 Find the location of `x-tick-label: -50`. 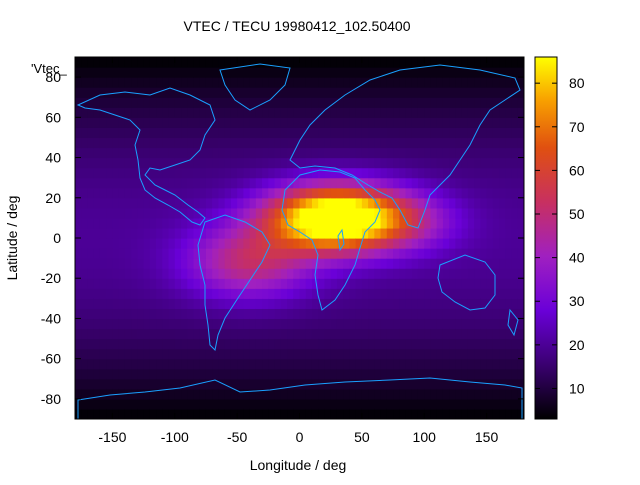

x-tick-label: -50 is located at coordinates (237, 437).